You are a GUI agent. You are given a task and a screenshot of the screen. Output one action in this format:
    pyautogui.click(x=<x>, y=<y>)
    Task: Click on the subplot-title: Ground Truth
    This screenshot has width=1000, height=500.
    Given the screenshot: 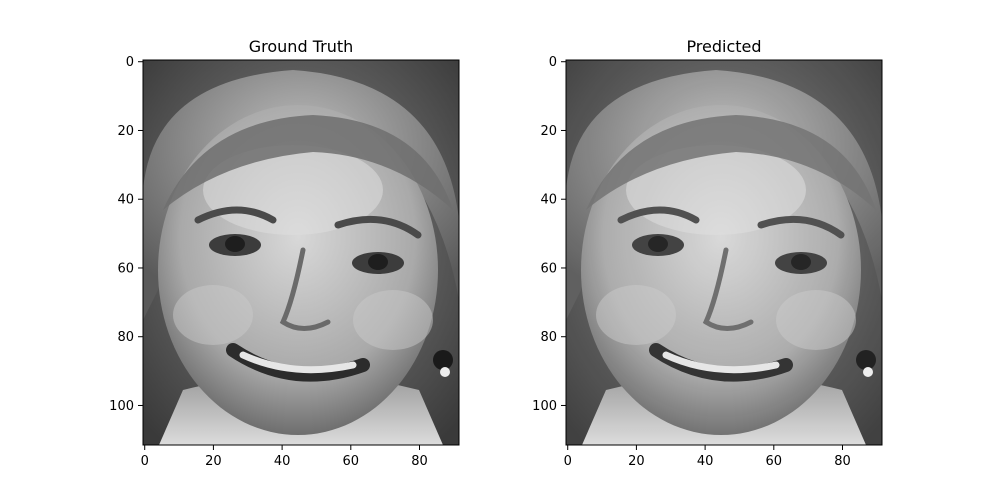 What is the action you would take?
    pyautogui.click(x=301, y=46)
    